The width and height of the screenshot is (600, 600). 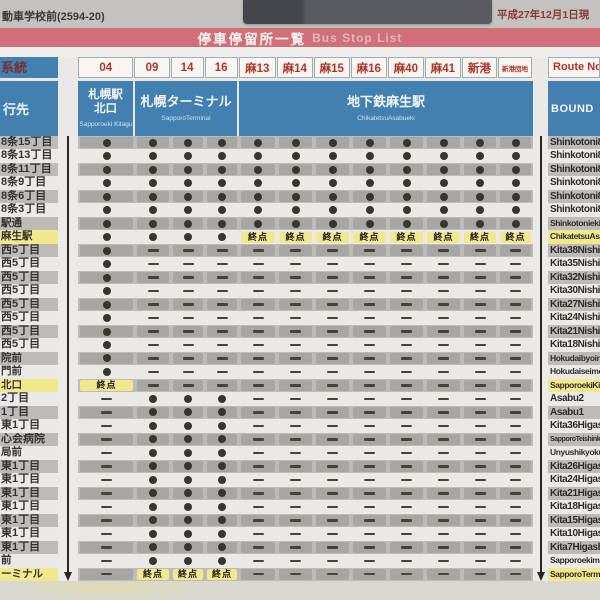 What do you see at coordinates (300, 14) in the screenshot?
I see `photo-top-strip: 動車学校前(2594-20) 平成27年12月1日現` at bounding box center [300, 14].